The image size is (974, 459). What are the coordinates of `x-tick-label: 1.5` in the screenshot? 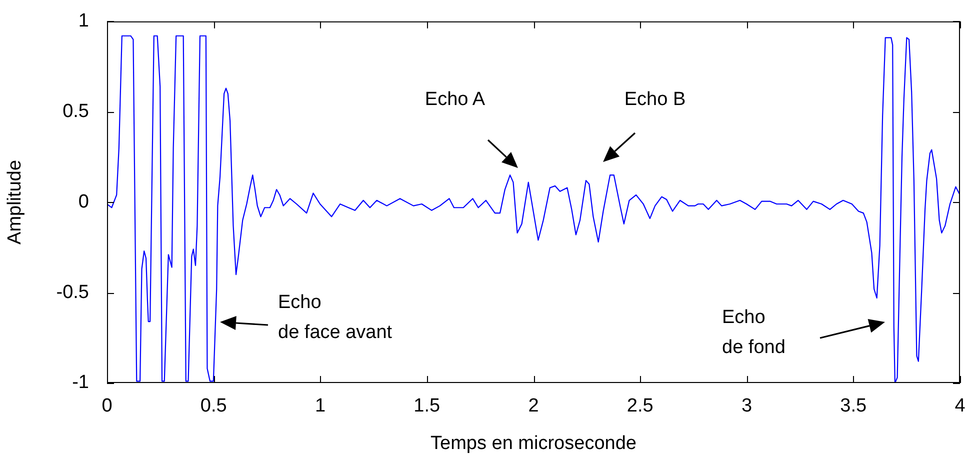 It's located at (427, 406).